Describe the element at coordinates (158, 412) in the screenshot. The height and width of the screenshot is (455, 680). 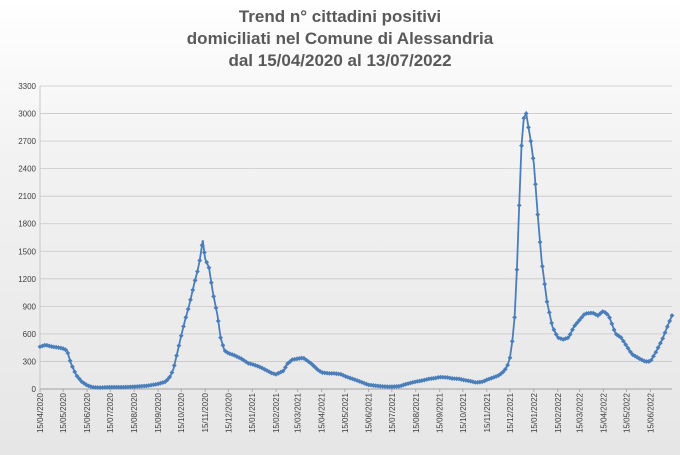
I see `x-tick-label: 15/09/2020` at that location.